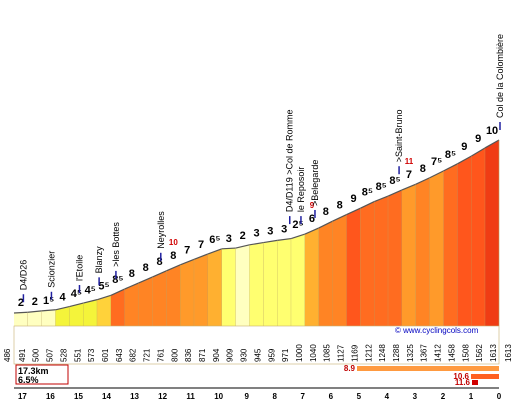  Describe the element at coordinates (23, 275) in the screenshot. I see `place-label: D4/D26` at that location.